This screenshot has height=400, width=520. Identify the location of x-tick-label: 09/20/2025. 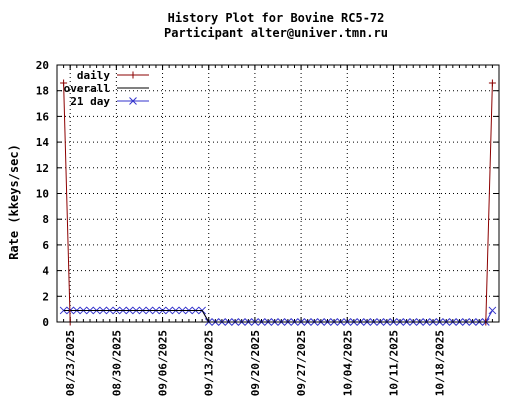
(255, 363).